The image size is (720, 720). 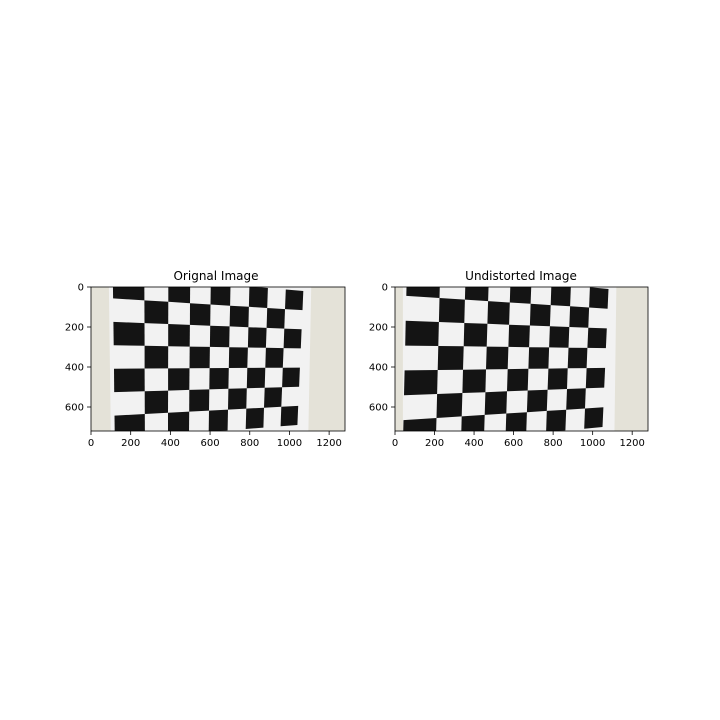 What do you see at coordinates (521, 276) in the screenshot?
I see `right-panel-title: Undistorted Image` at bounding box center [521, 276].